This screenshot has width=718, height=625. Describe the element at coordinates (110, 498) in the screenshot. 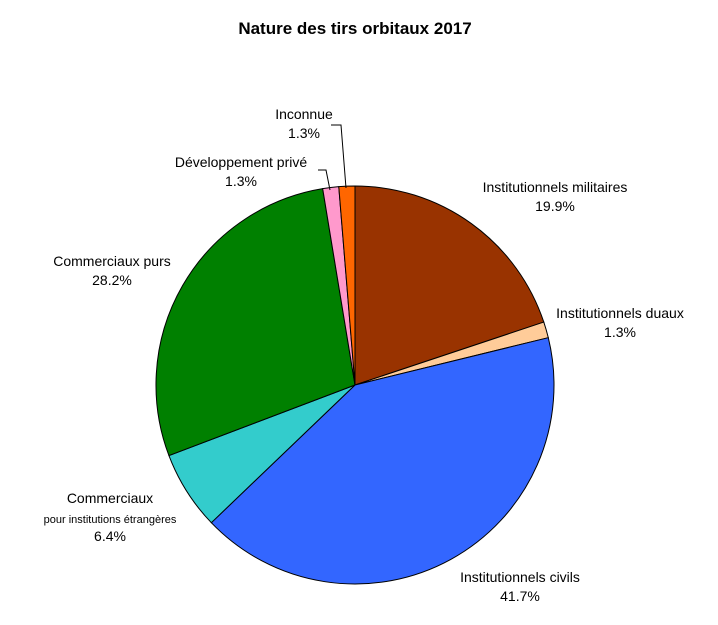

I see `slice-label: Commerciaux` at that location.